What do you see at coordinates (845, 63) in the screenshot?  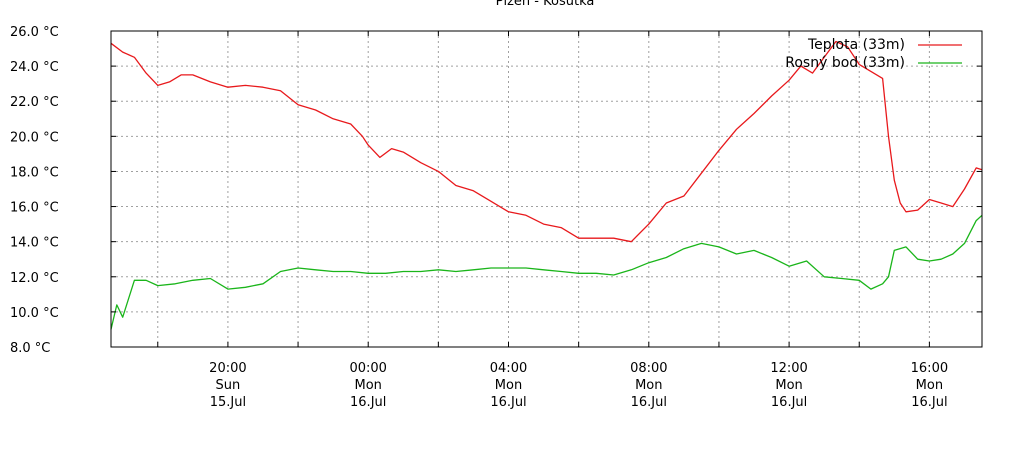 I see `legend-label: Rosný bod (33m)` at bounding box center [845, 63].